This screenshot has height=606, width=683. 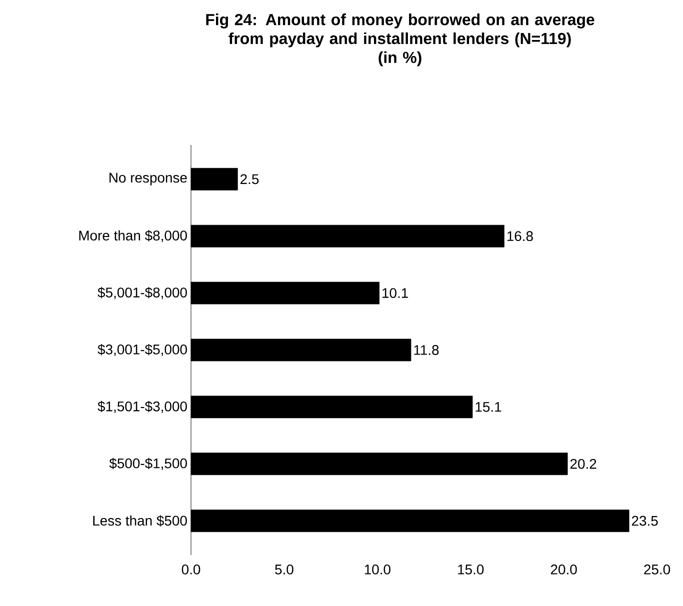 What do you see at coordinates (377, 569) in the screenshot?
I see `x-tick-label: 10.0` at bounding box center [377, 569].